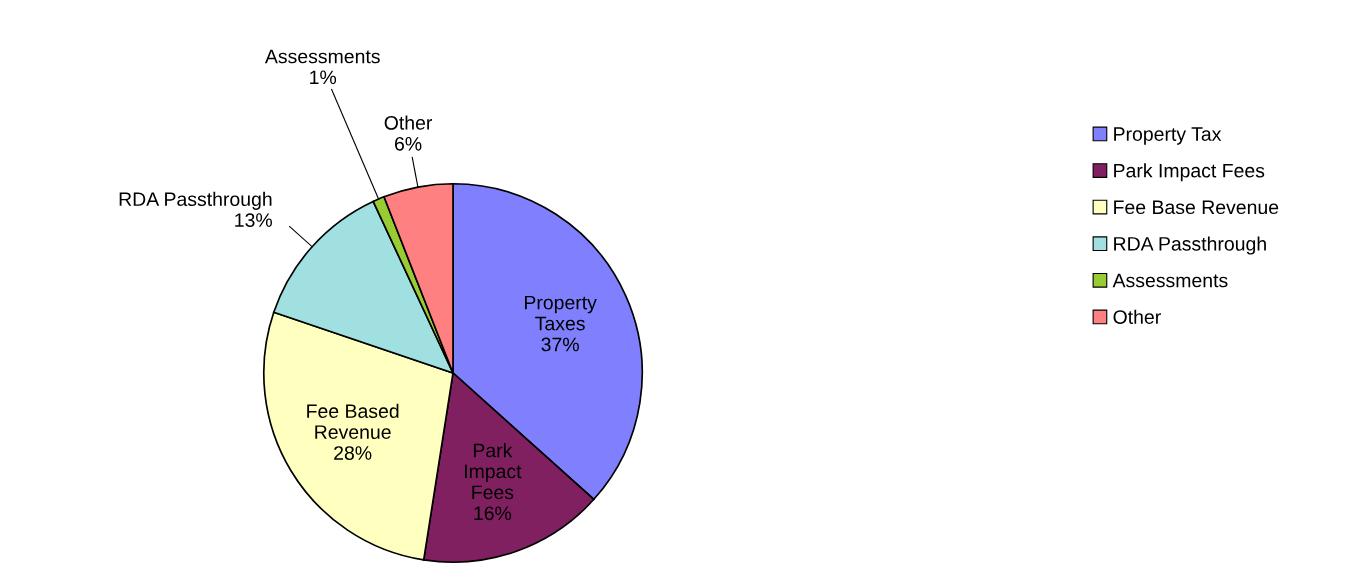 This screenshot has height=568, width=1353. I want to click on data-label: RDA Passthrough 13%, so click(195, 209).